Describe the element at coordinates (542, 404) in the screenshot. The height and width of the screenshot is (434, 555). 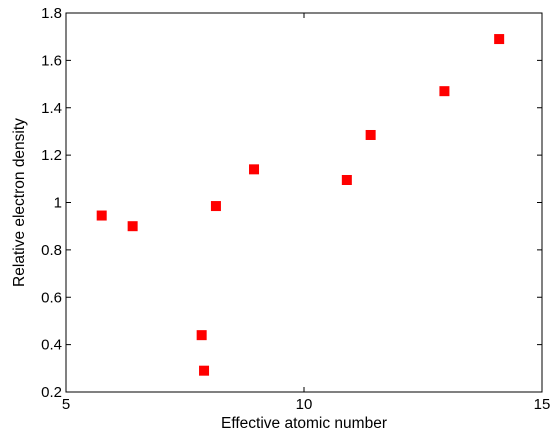
I see `x-tick-label: 15` at that location.